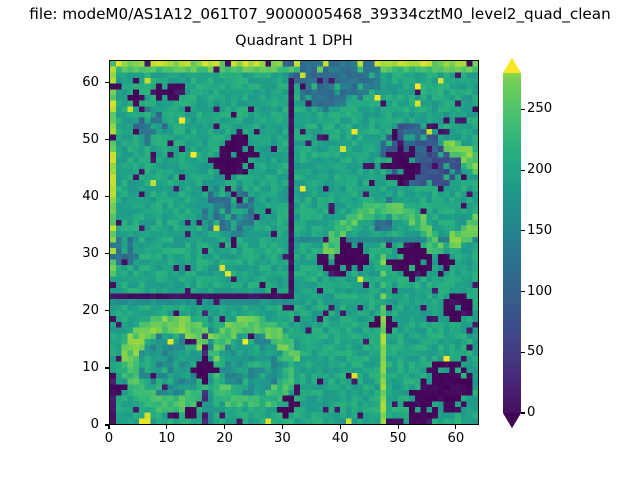 The height and width of the screenshot is (480, 640). I want to click on colorbar, so click(512, 243).